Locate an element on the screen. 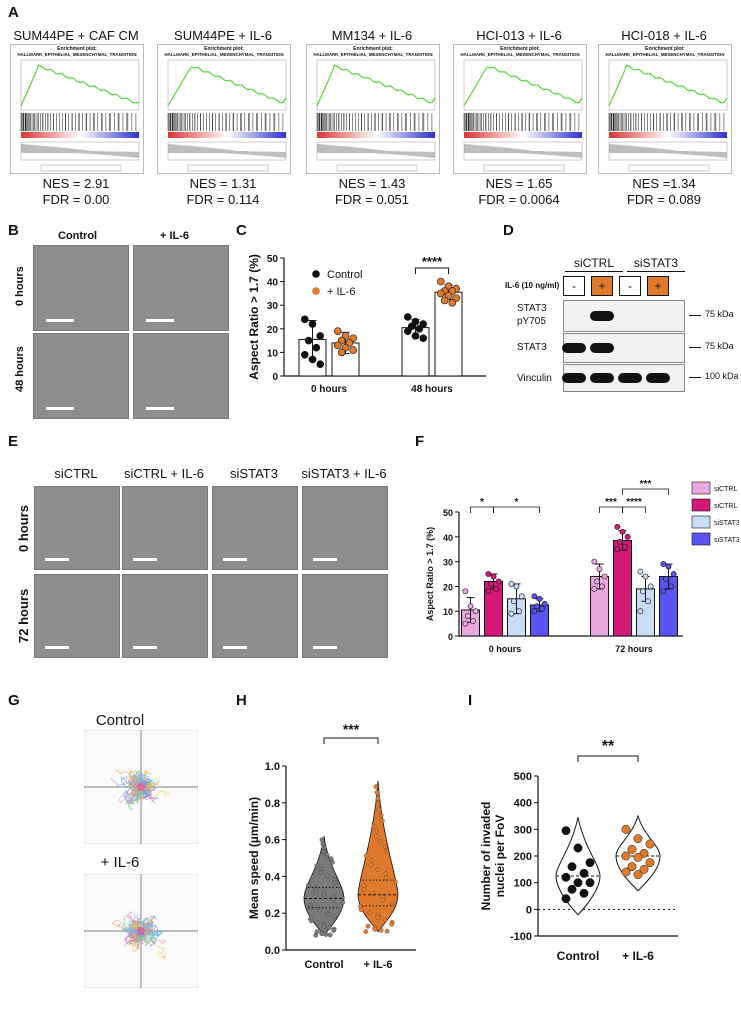 The image size is (741, 1012). track-origin is located at coordinates (141, 787).